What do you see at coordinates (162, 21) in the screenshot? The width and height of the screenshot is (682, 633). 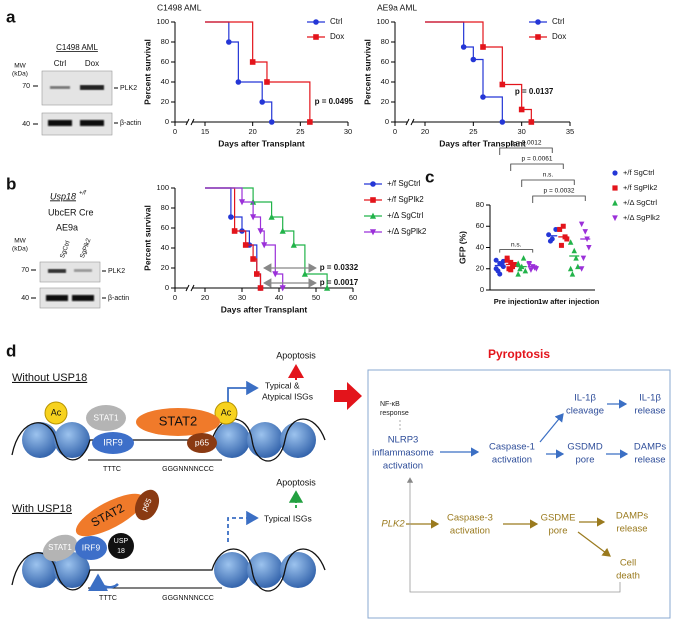 I see `y-tick-label: 100` at bounding box center [162, 21].